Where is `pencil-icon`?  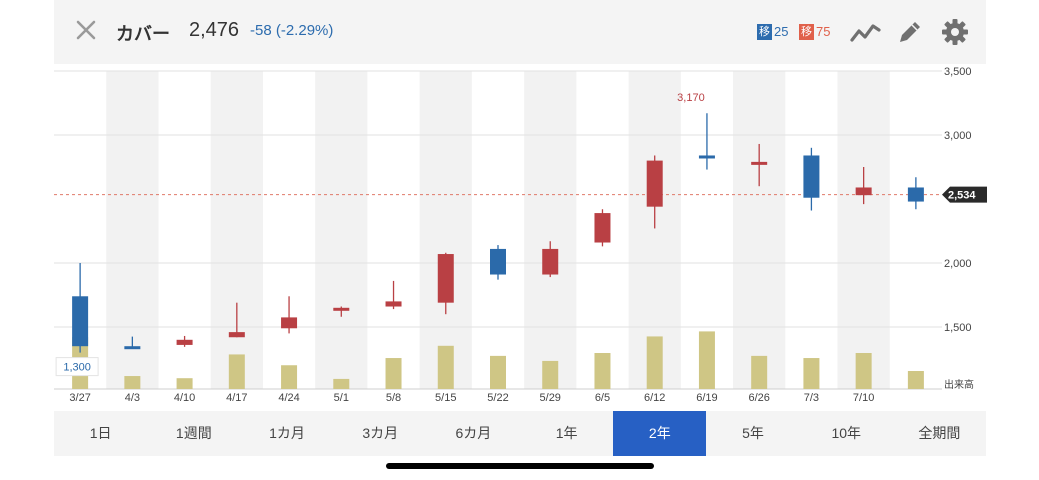
pencil-icon is located at coordinates (910, 32).